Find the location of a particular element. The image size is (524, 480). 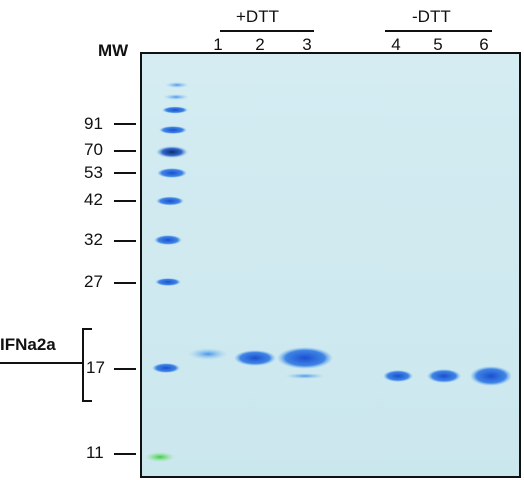

group-line-minus-dtt is located at coordinates (438, 31).